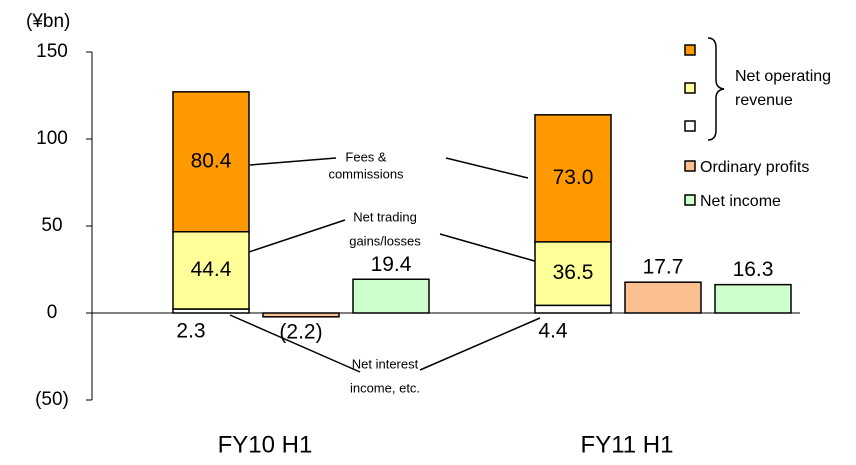 This screenshot has height=465, width=856. Describe the element at coordinates (764, 100) in the screenshot. I see `legend-label: revenue` at that location.